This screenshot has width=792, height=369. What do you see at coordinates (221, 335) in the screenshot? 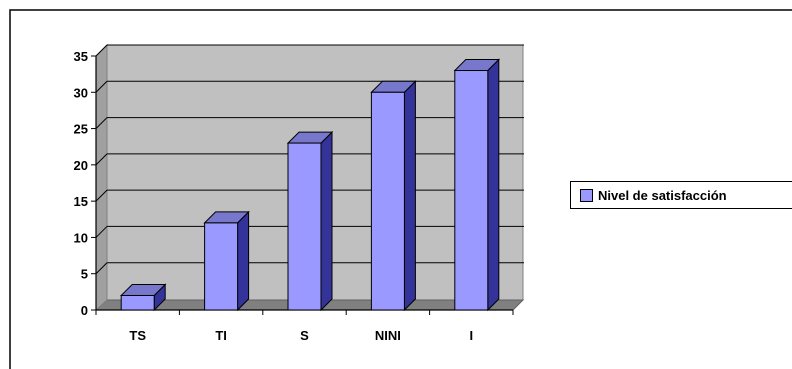
I see `x-tick-label: TI` at bounding box center [221, 335].